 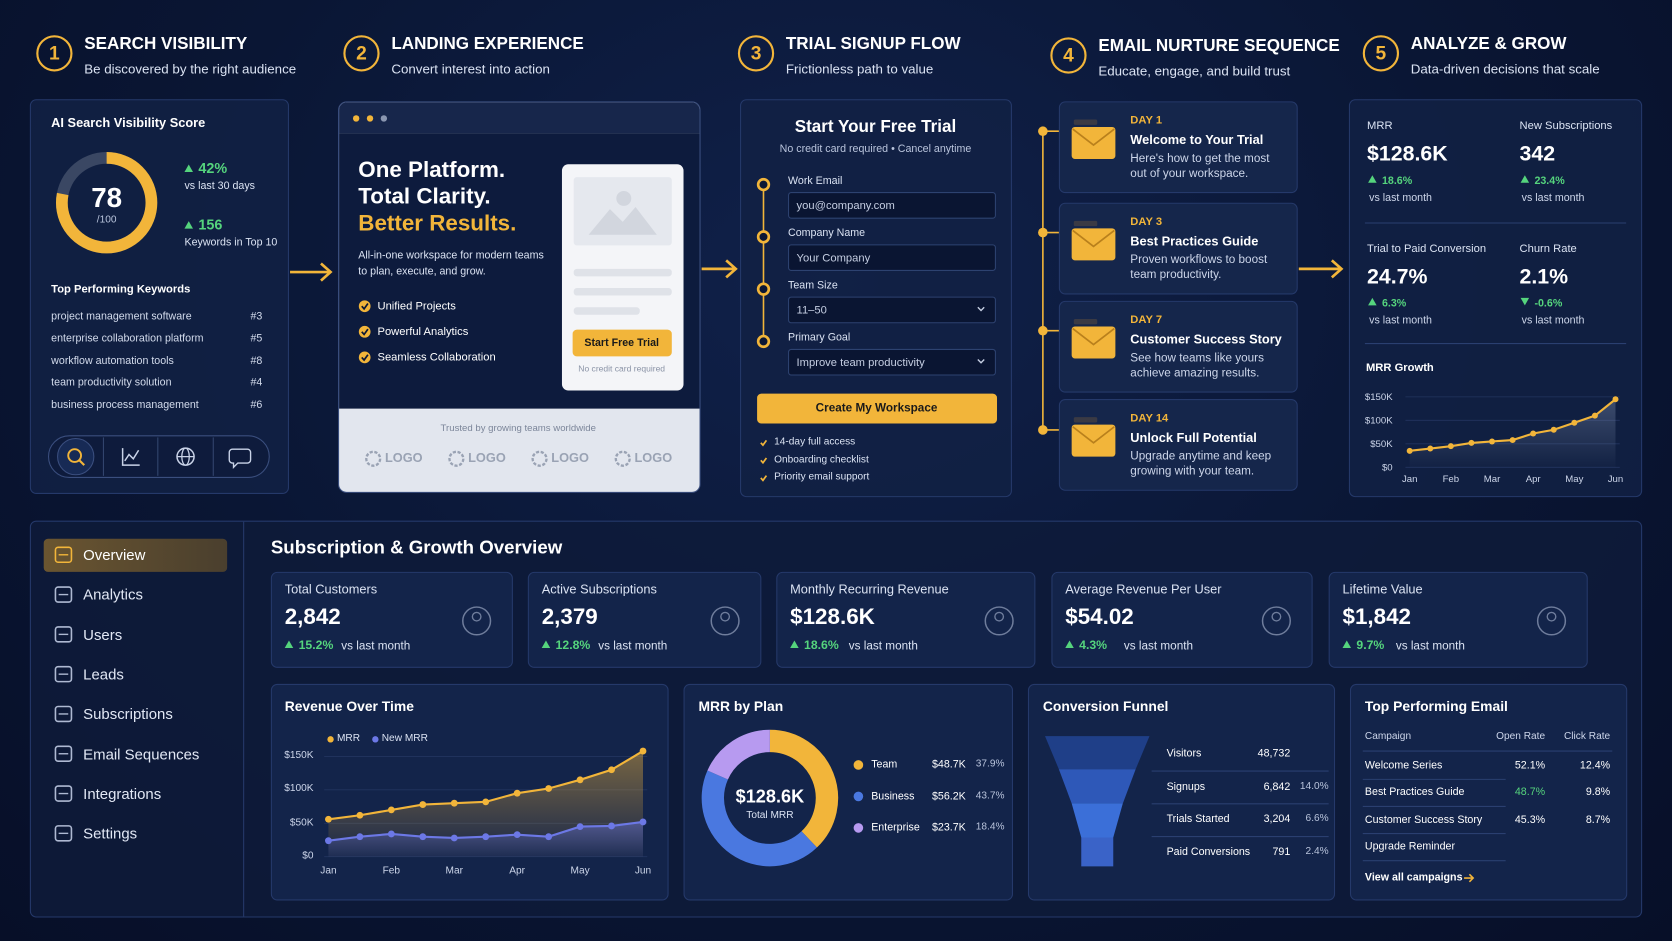 What do you see at coordinates (437, 223) in the screenshot?
I see `headline-highlight: Better Results.` at bounding box center [437, 223].